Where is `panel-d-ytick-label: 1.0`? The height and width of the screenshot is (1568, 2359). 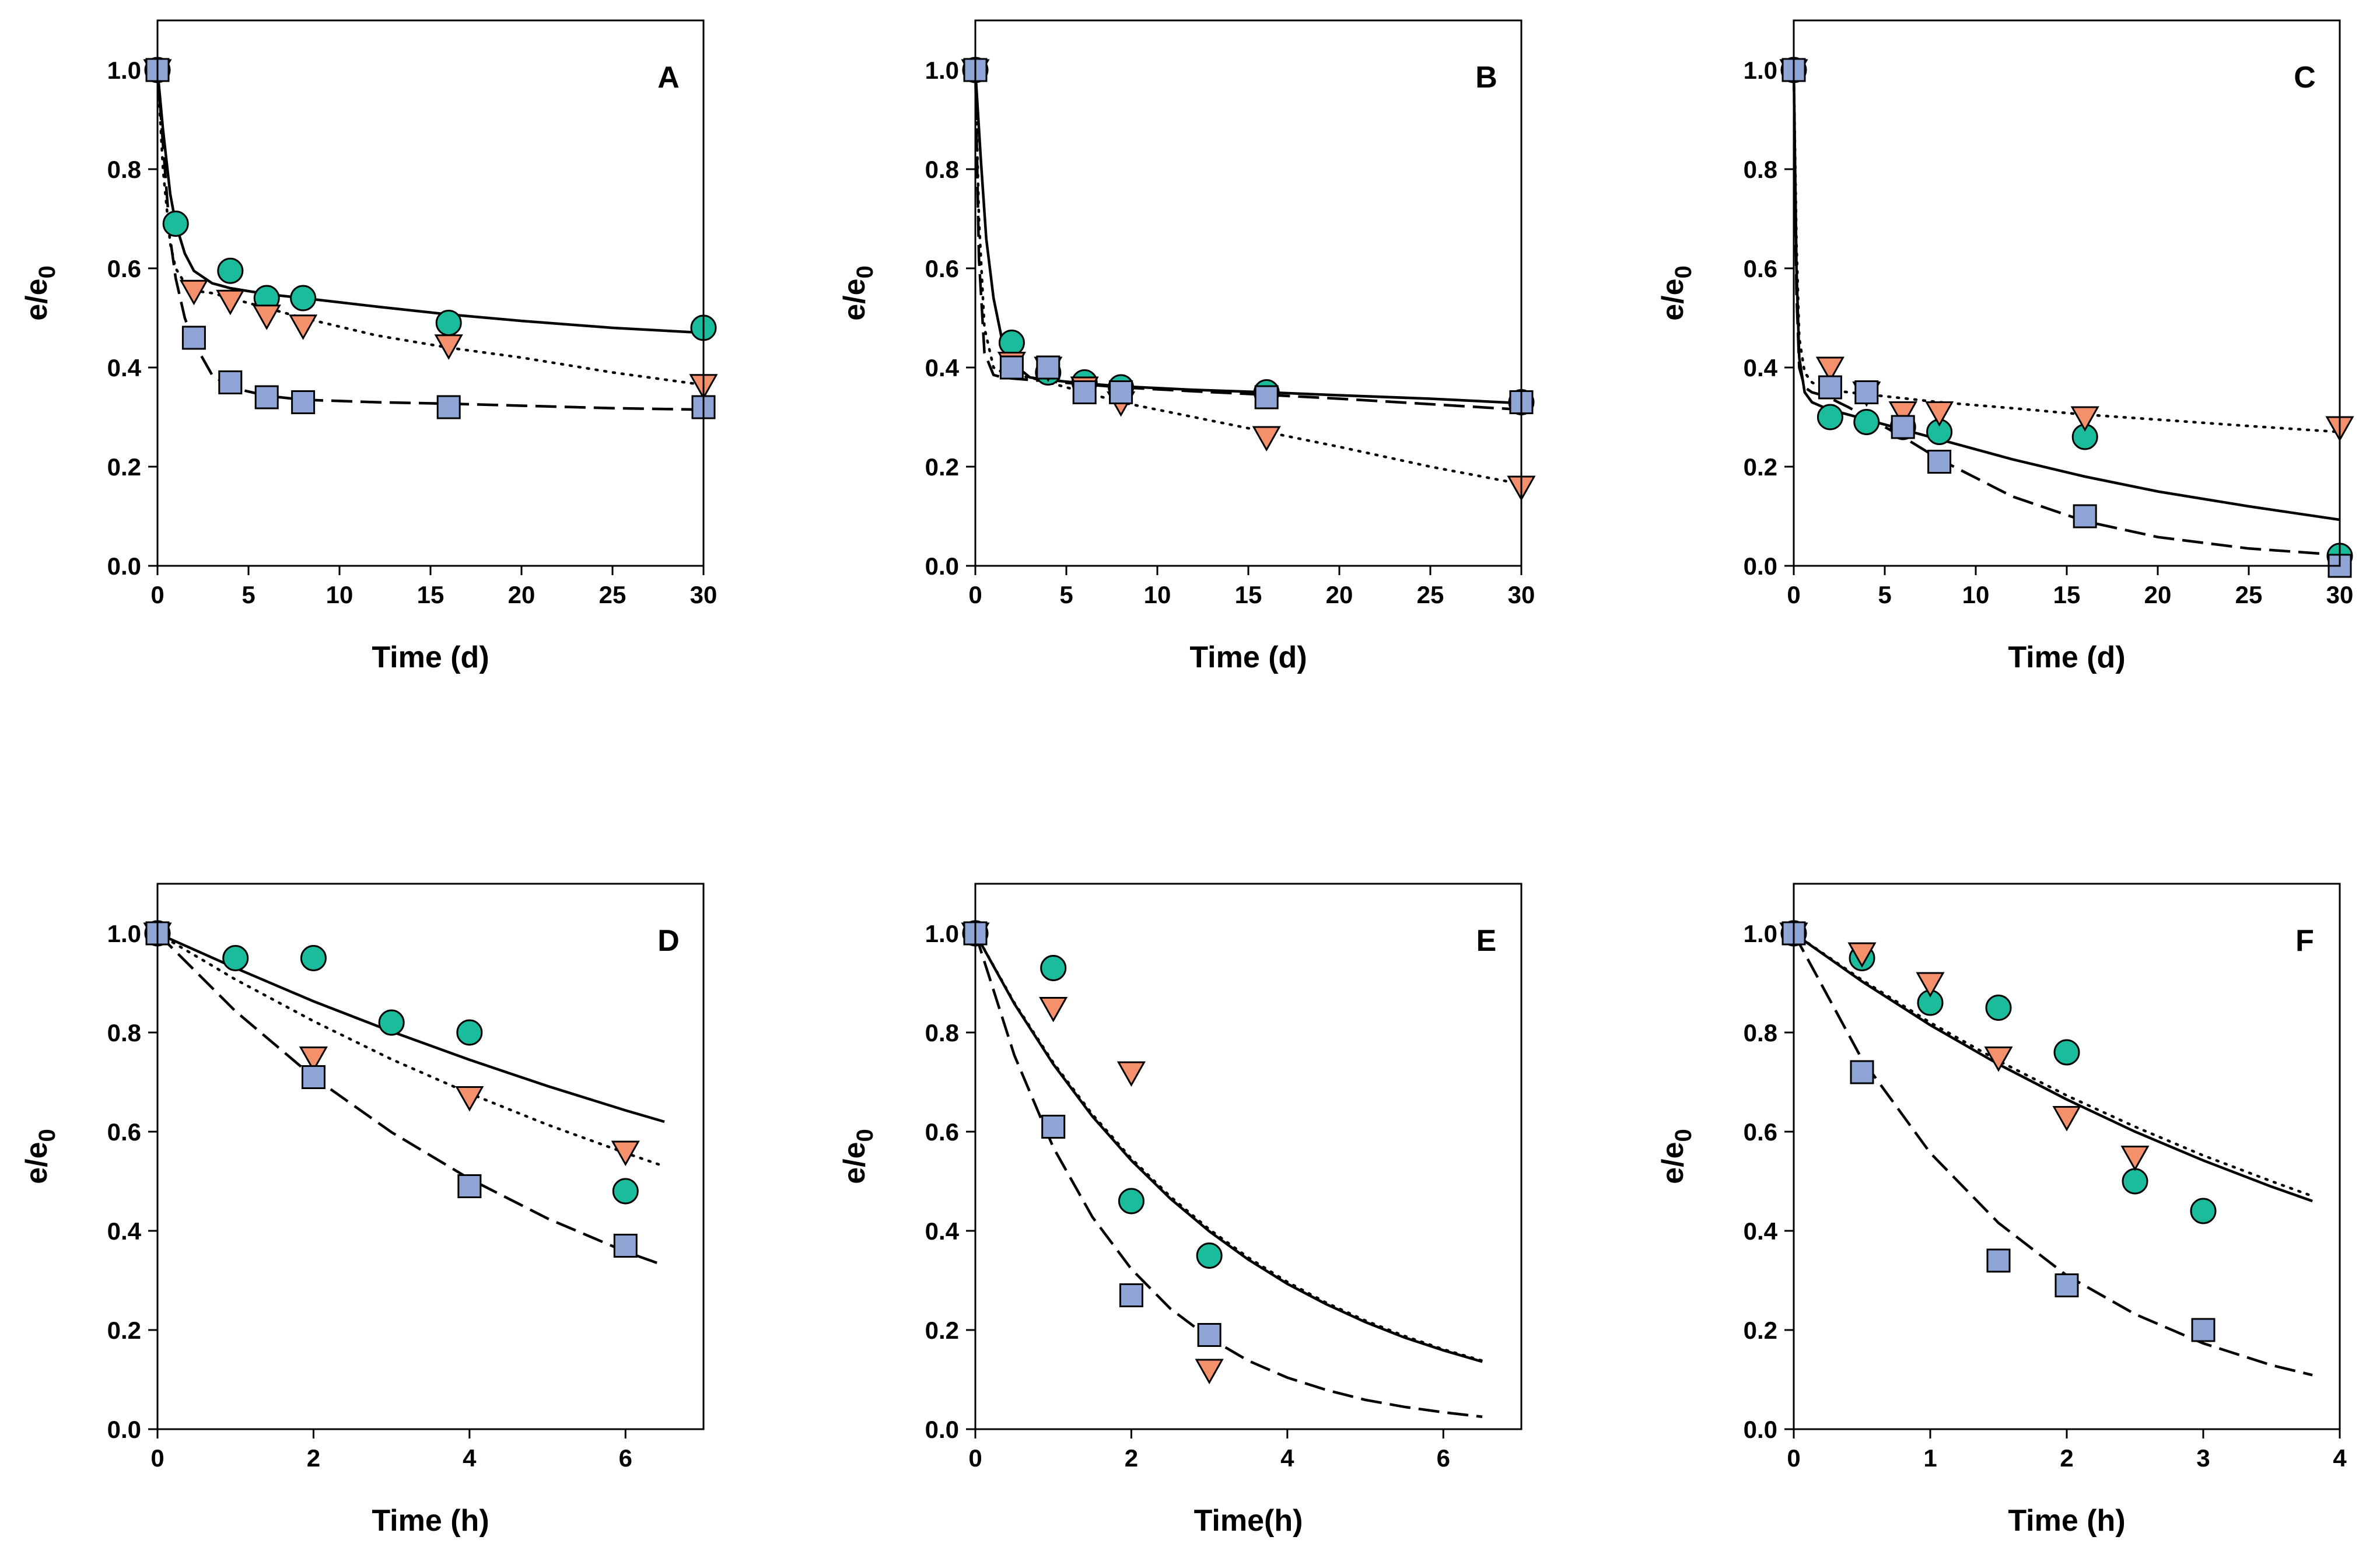 panel-d-ytick-label: 1.0 is located at coordinates (124, 933).